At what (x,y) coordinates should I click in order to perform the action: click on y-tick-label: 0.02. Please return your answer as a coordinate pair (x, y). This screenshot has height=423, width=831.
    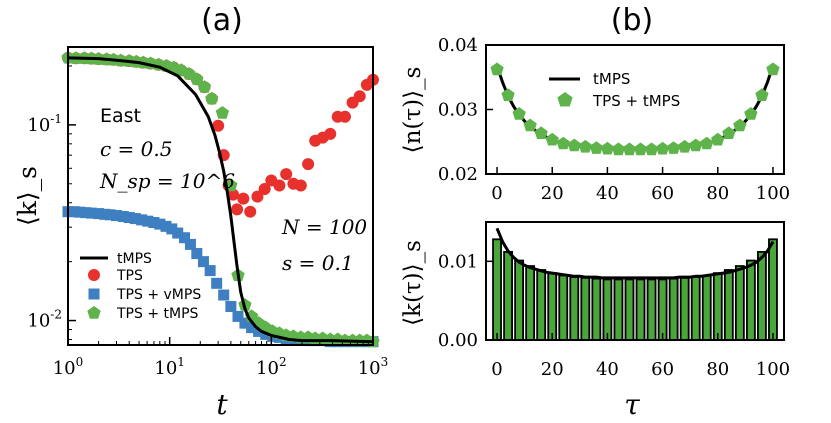
    Looking at the image, I should click on (458, 174).